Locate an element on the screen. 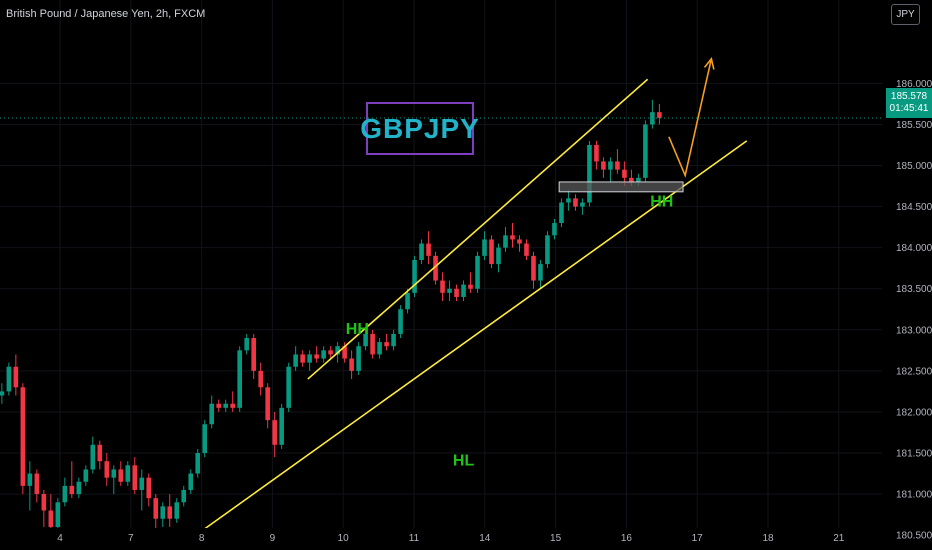 The height and width of the screenshot is (550, 932). swing-label: HH is located at coordinates (661, 202).